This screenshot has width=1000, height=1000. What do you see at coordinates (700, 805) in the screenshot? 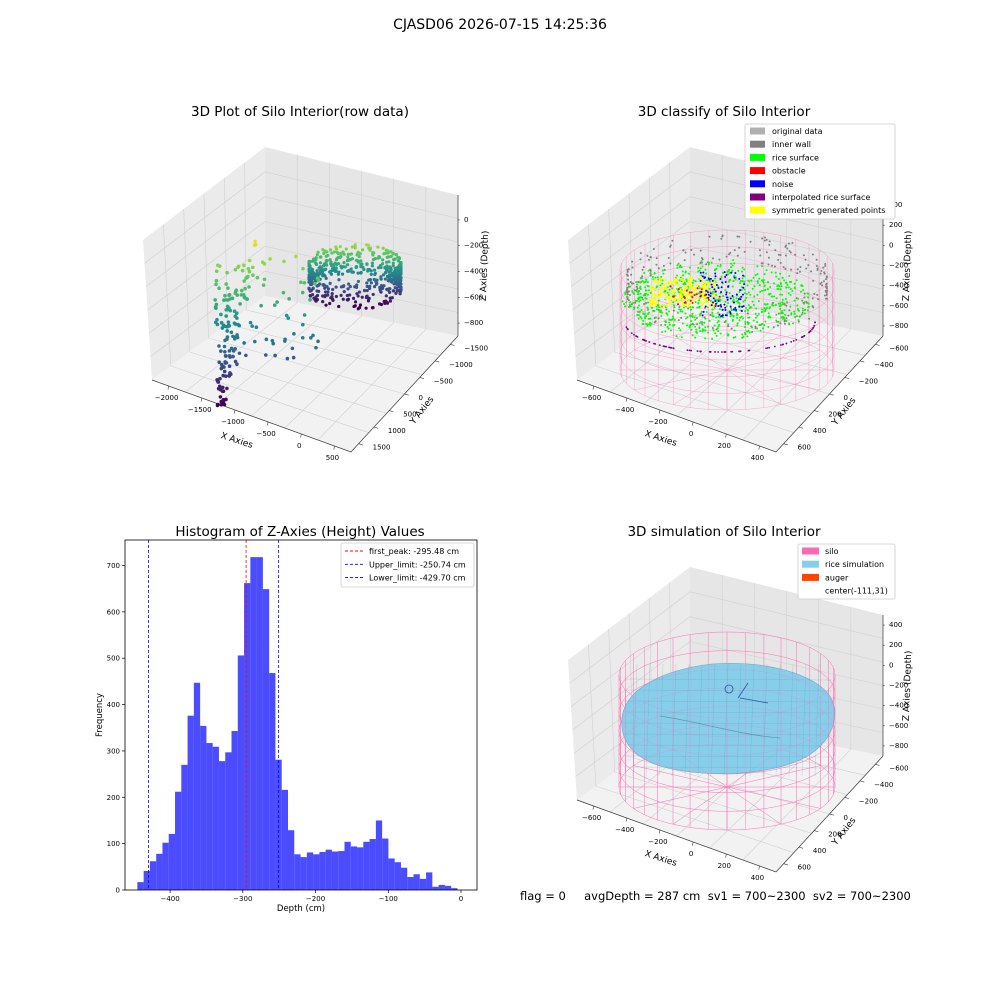
I see `silo-front-spoke` at bounding box center [700, 805].